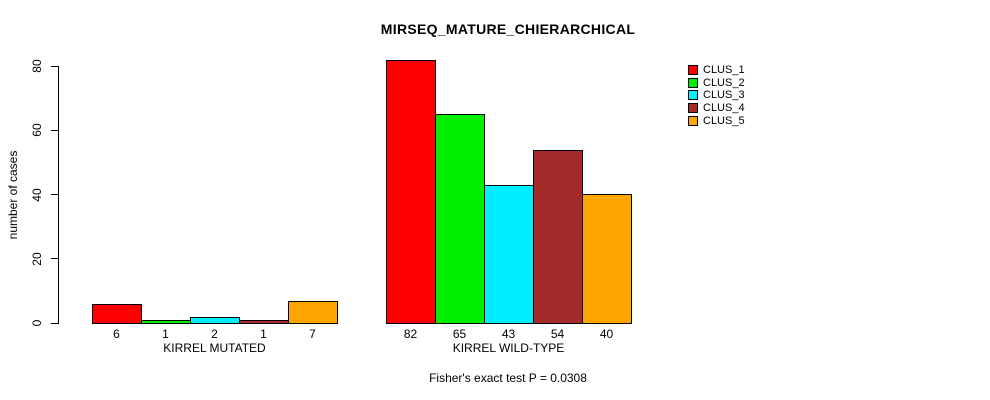  Describe the element at coordinates (13, 195) in the screenshot. I see `y-axis-label: number of cases` at that location.